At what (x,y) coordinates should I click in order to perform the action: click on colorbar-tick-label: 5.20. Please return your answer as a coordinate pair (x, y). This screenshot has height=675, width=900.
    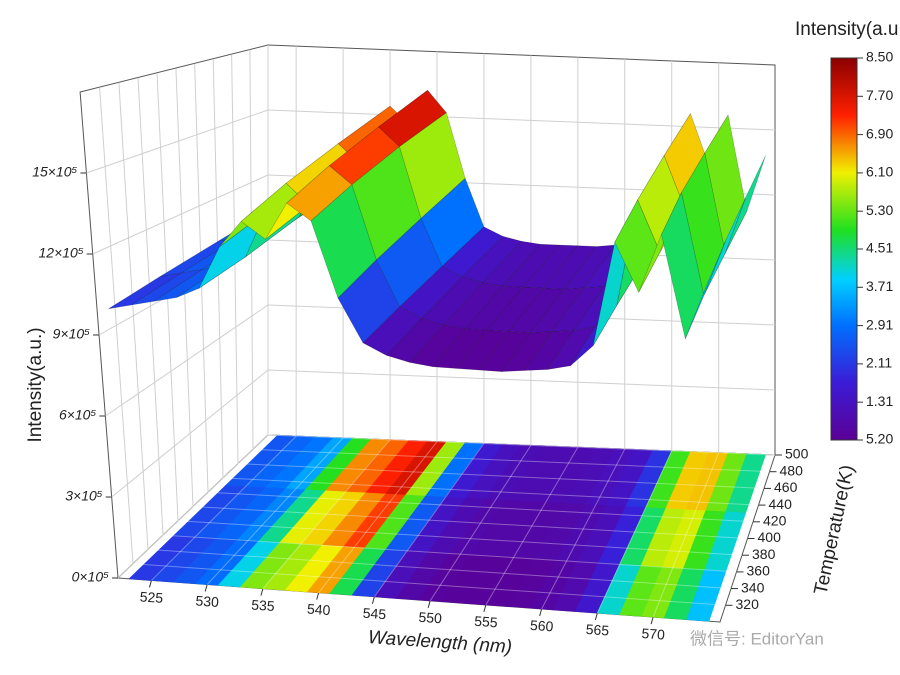
    Looking at the image, I should click on (879, 439).